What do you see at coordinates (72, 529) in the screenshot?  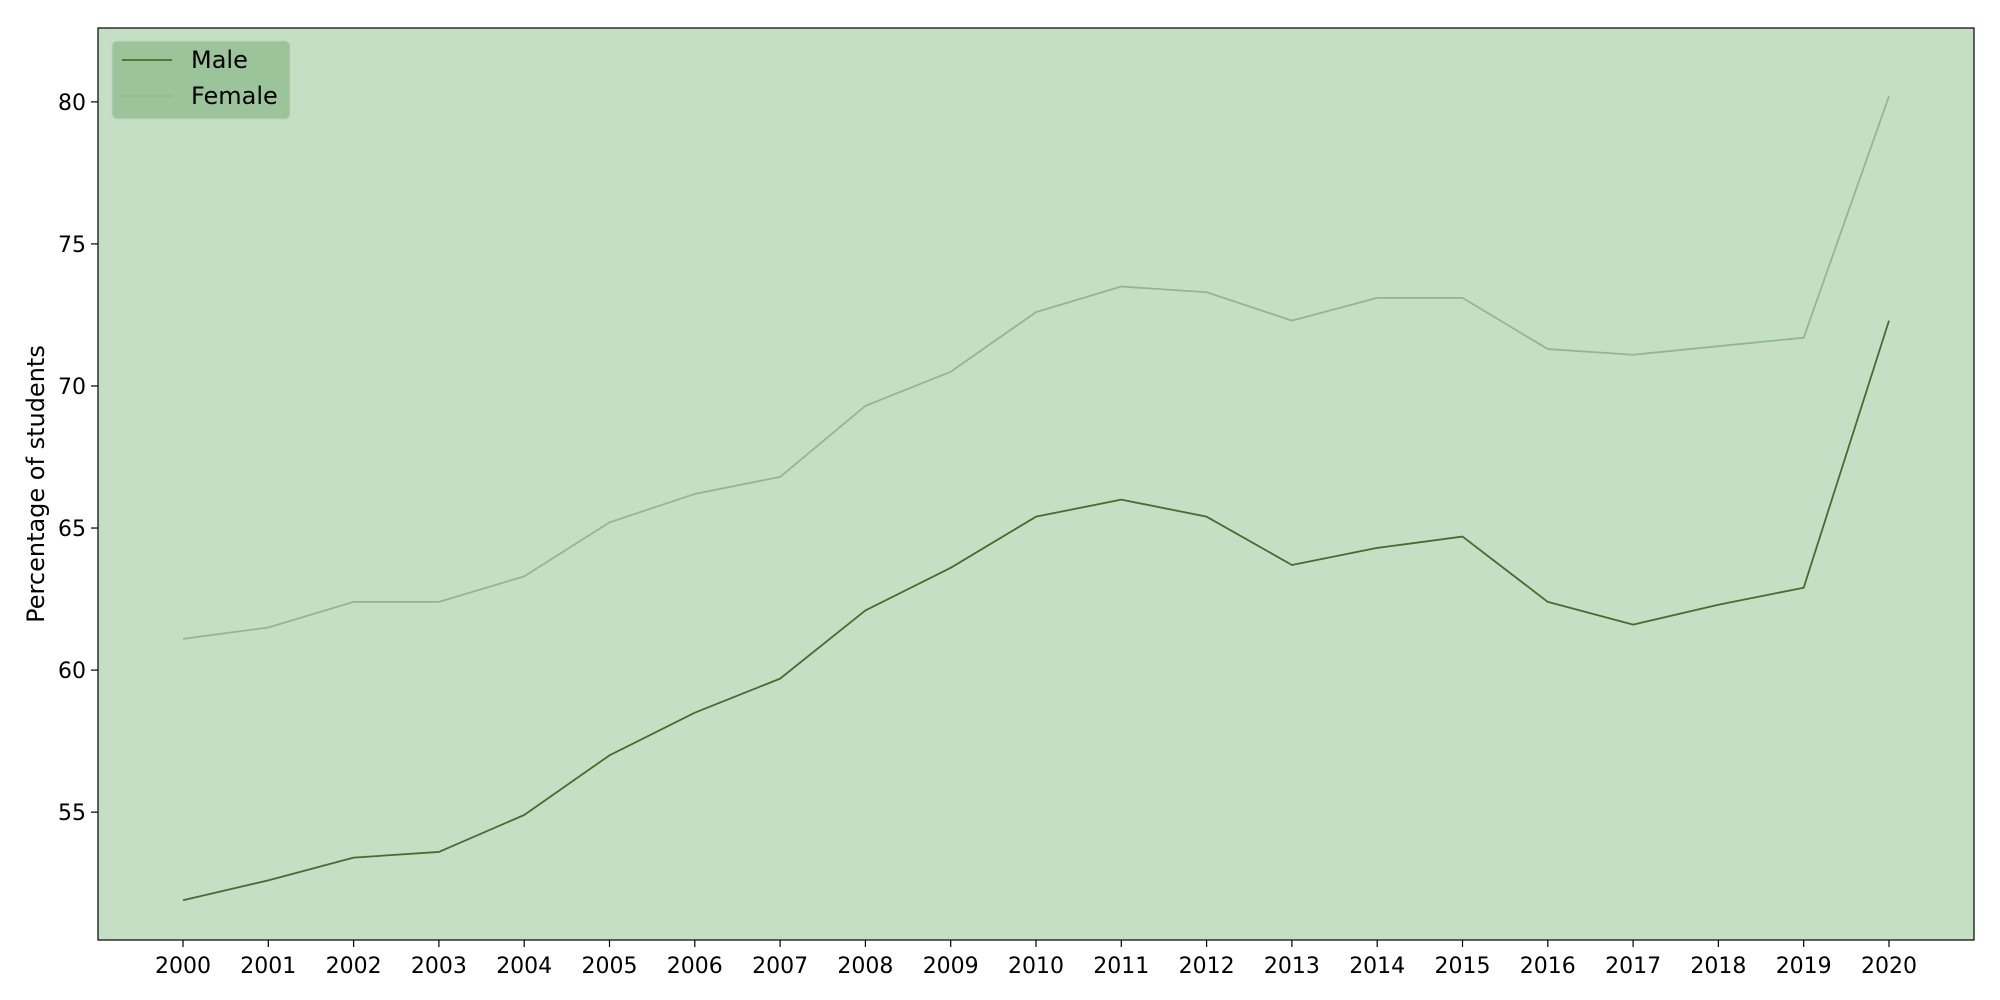 I see `y-tick-label: 65` at bounding box center [72, 529].